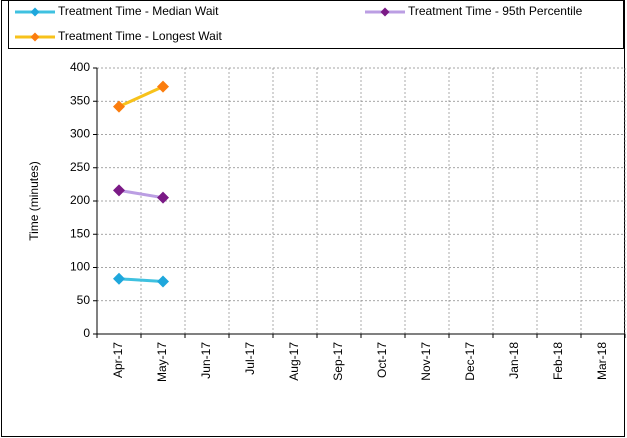 The width and height of the screenshot is (627, 438). Describe the element at coordinates (316, 24) in the screenshot. I see `legend-box` at that location.